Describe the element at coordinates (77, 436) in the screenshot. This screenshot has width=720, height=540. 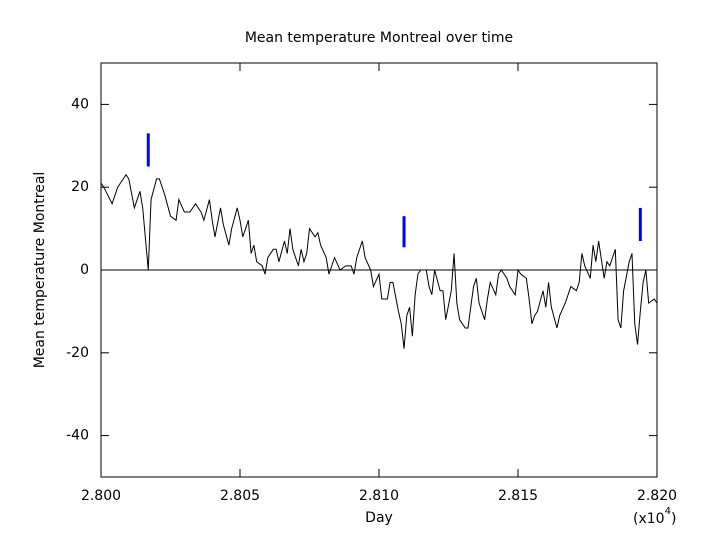
I see `y-tick-label: -40` at that location.